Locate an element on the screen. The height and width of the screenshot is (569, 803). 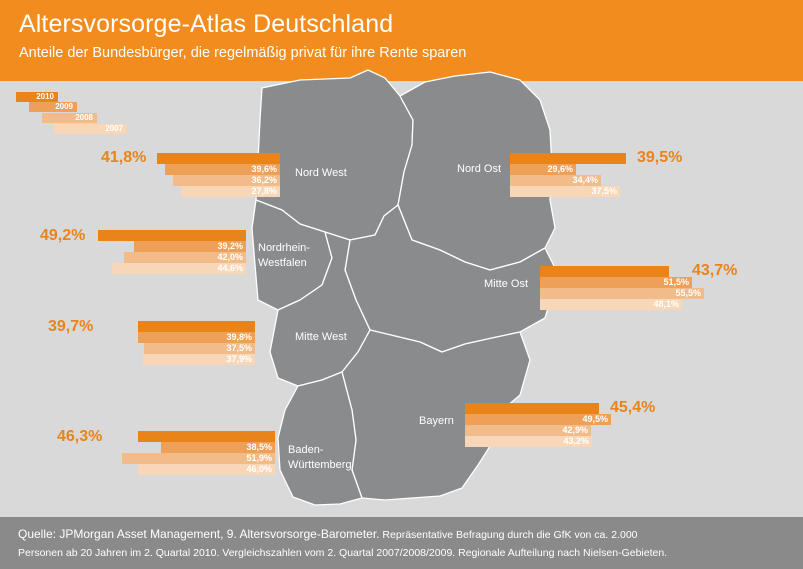
value-2010: 46,3% is located at coordinates (80, 436).